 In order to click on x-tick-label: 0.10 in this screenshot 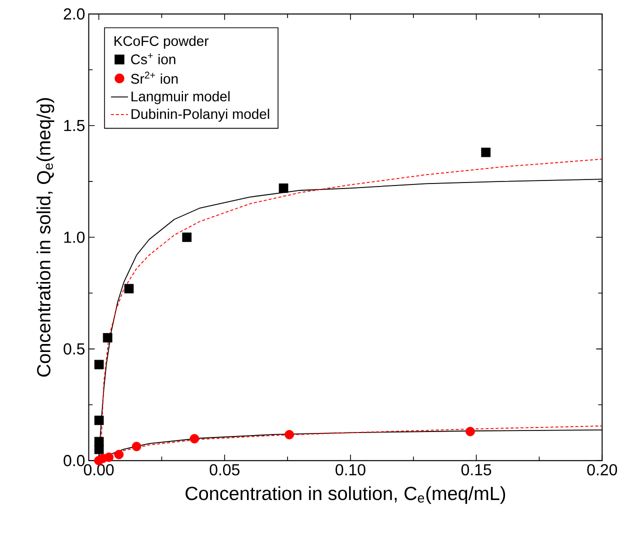, I will do `click(351, 470)`.